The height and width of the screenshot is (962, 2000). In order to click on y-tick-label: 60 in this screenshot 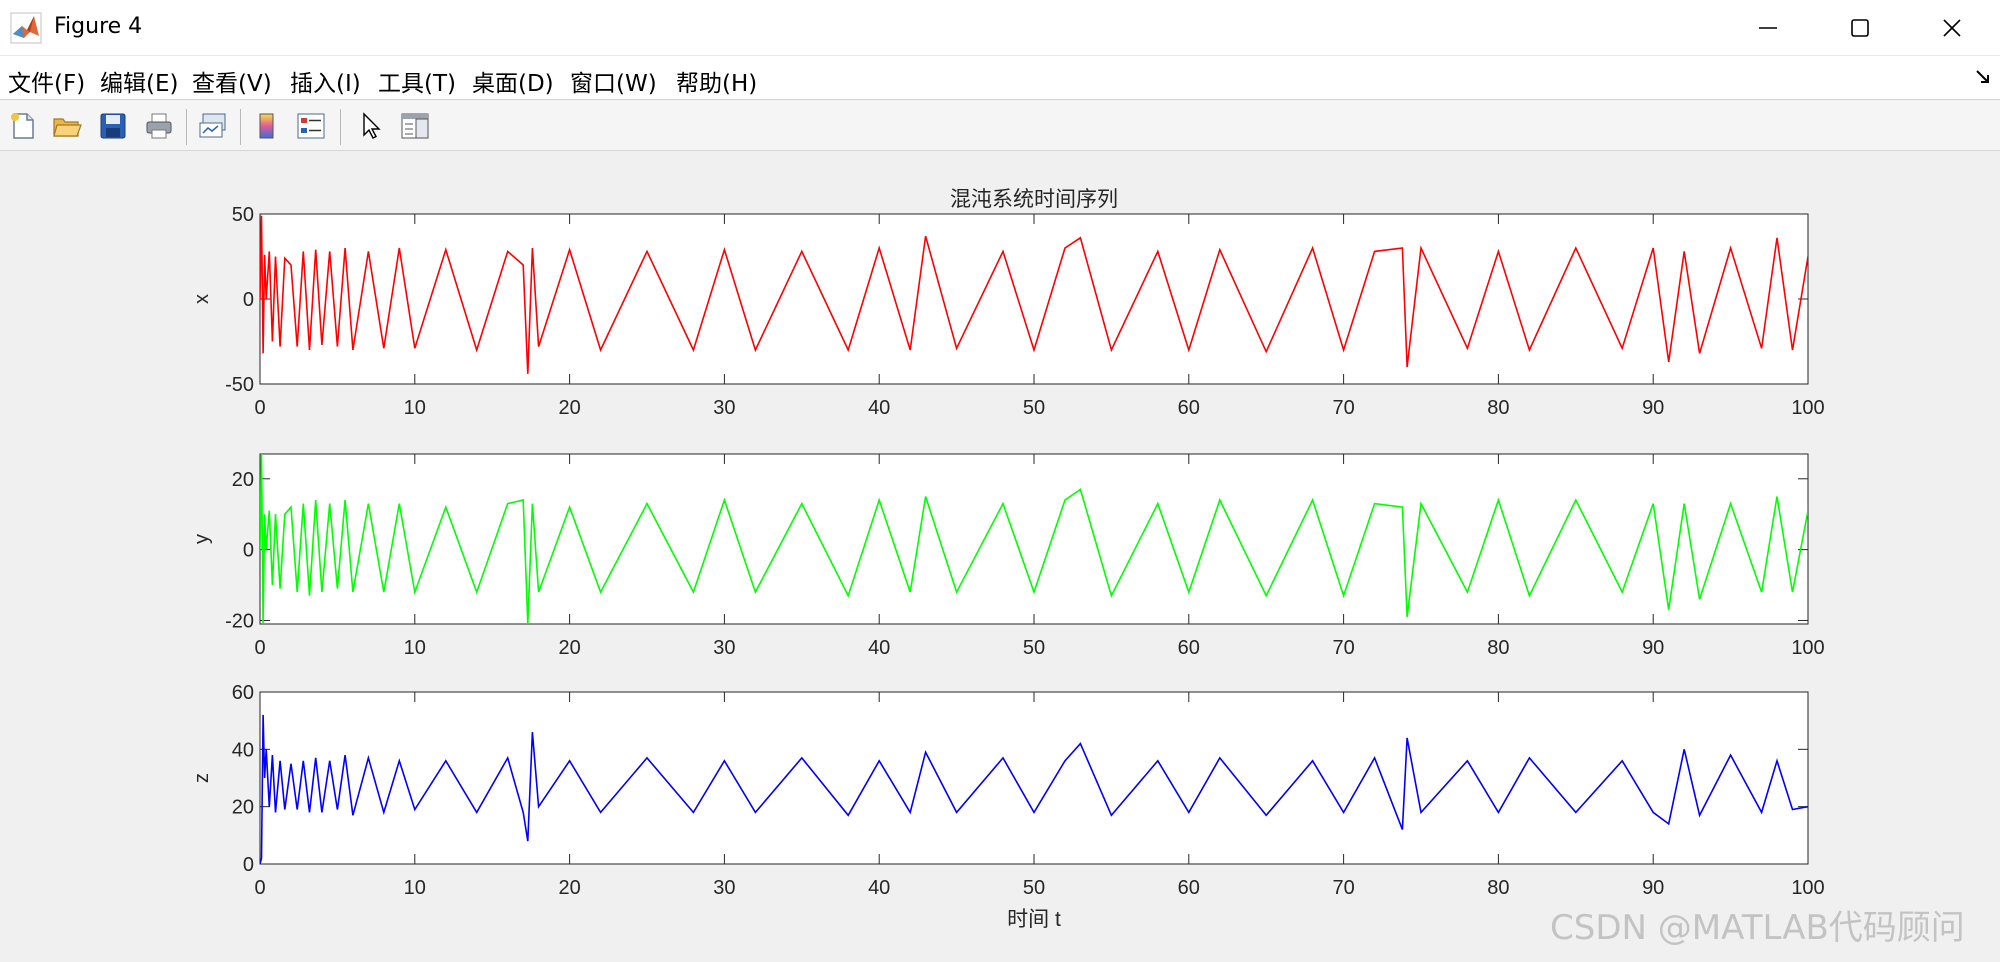, I will do `click(243, 693)`.